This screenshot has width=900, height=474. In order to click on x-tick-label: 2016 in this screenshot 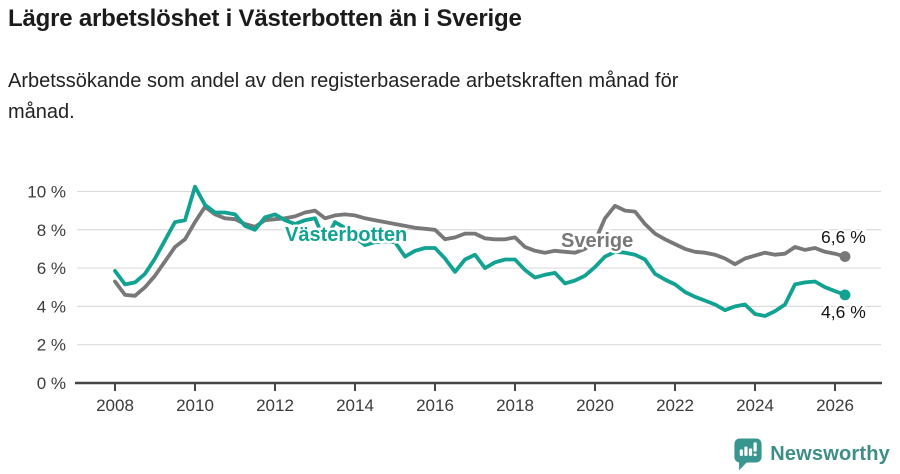, I will do `click(435, 405)`.